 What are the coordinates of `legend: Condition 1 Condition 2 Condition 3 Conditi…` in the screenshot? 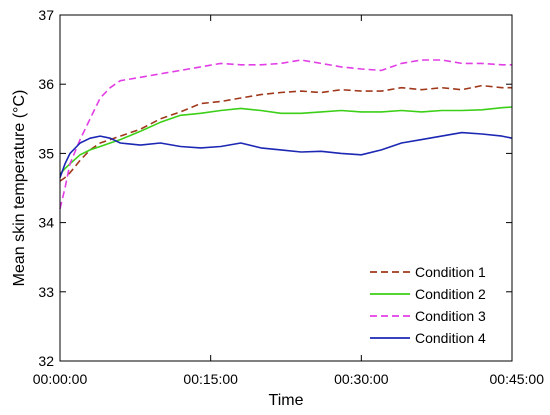 It's located at (428, 305).